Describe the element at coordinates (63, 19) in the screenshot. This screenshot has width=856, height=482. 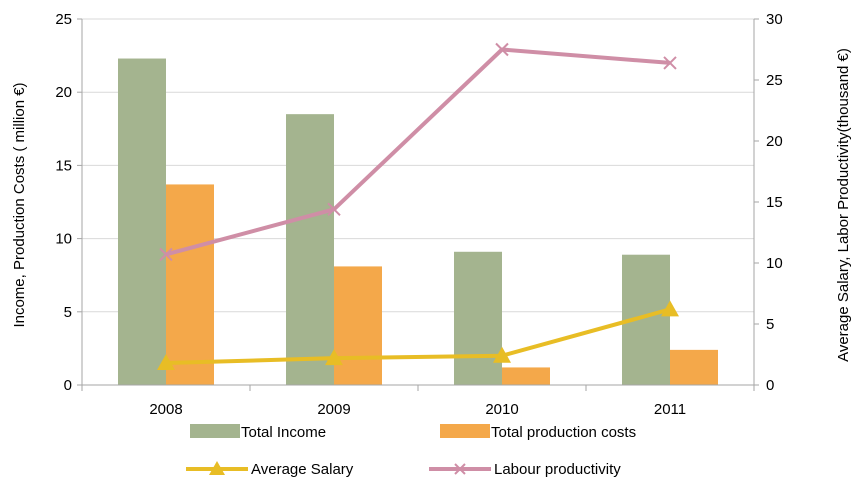
I see `y-tick-label: 25` at that location.